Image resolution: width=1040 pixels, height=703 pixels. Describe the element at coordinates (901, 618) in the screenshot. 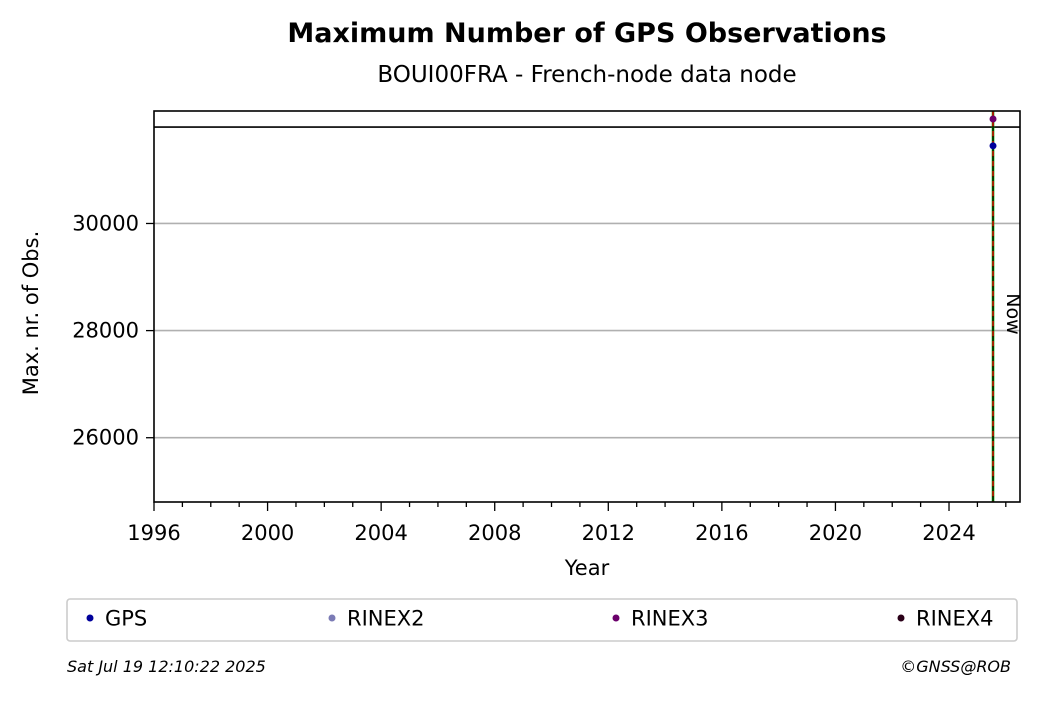

I see `legend-marker-rinex4` at that location.